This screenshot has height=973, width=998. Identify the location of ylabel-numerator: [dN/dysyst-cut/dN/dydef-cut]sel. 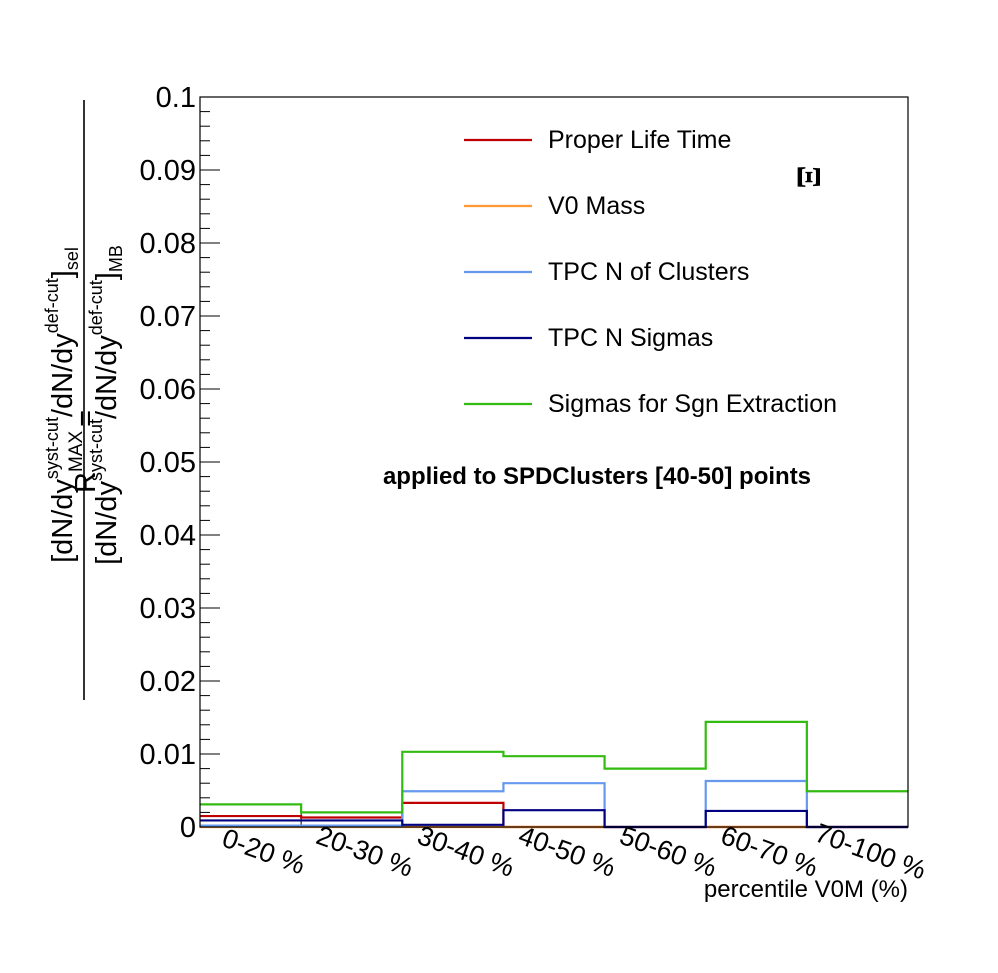
(62, 405).